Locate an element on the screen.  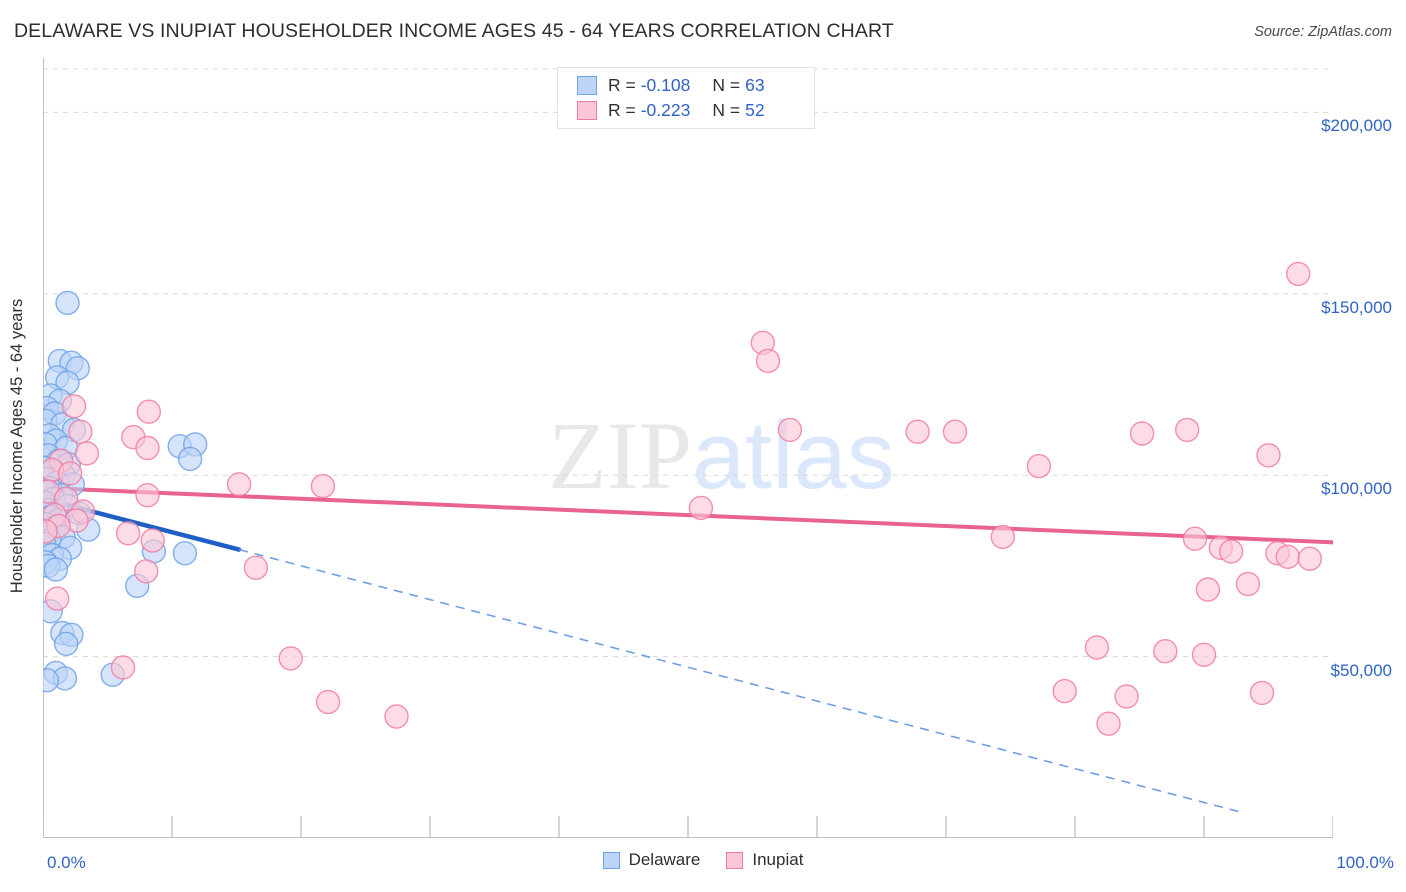
stats-row-delaware: R = -0.108 N = 63 is located at coordinates (695, 85).